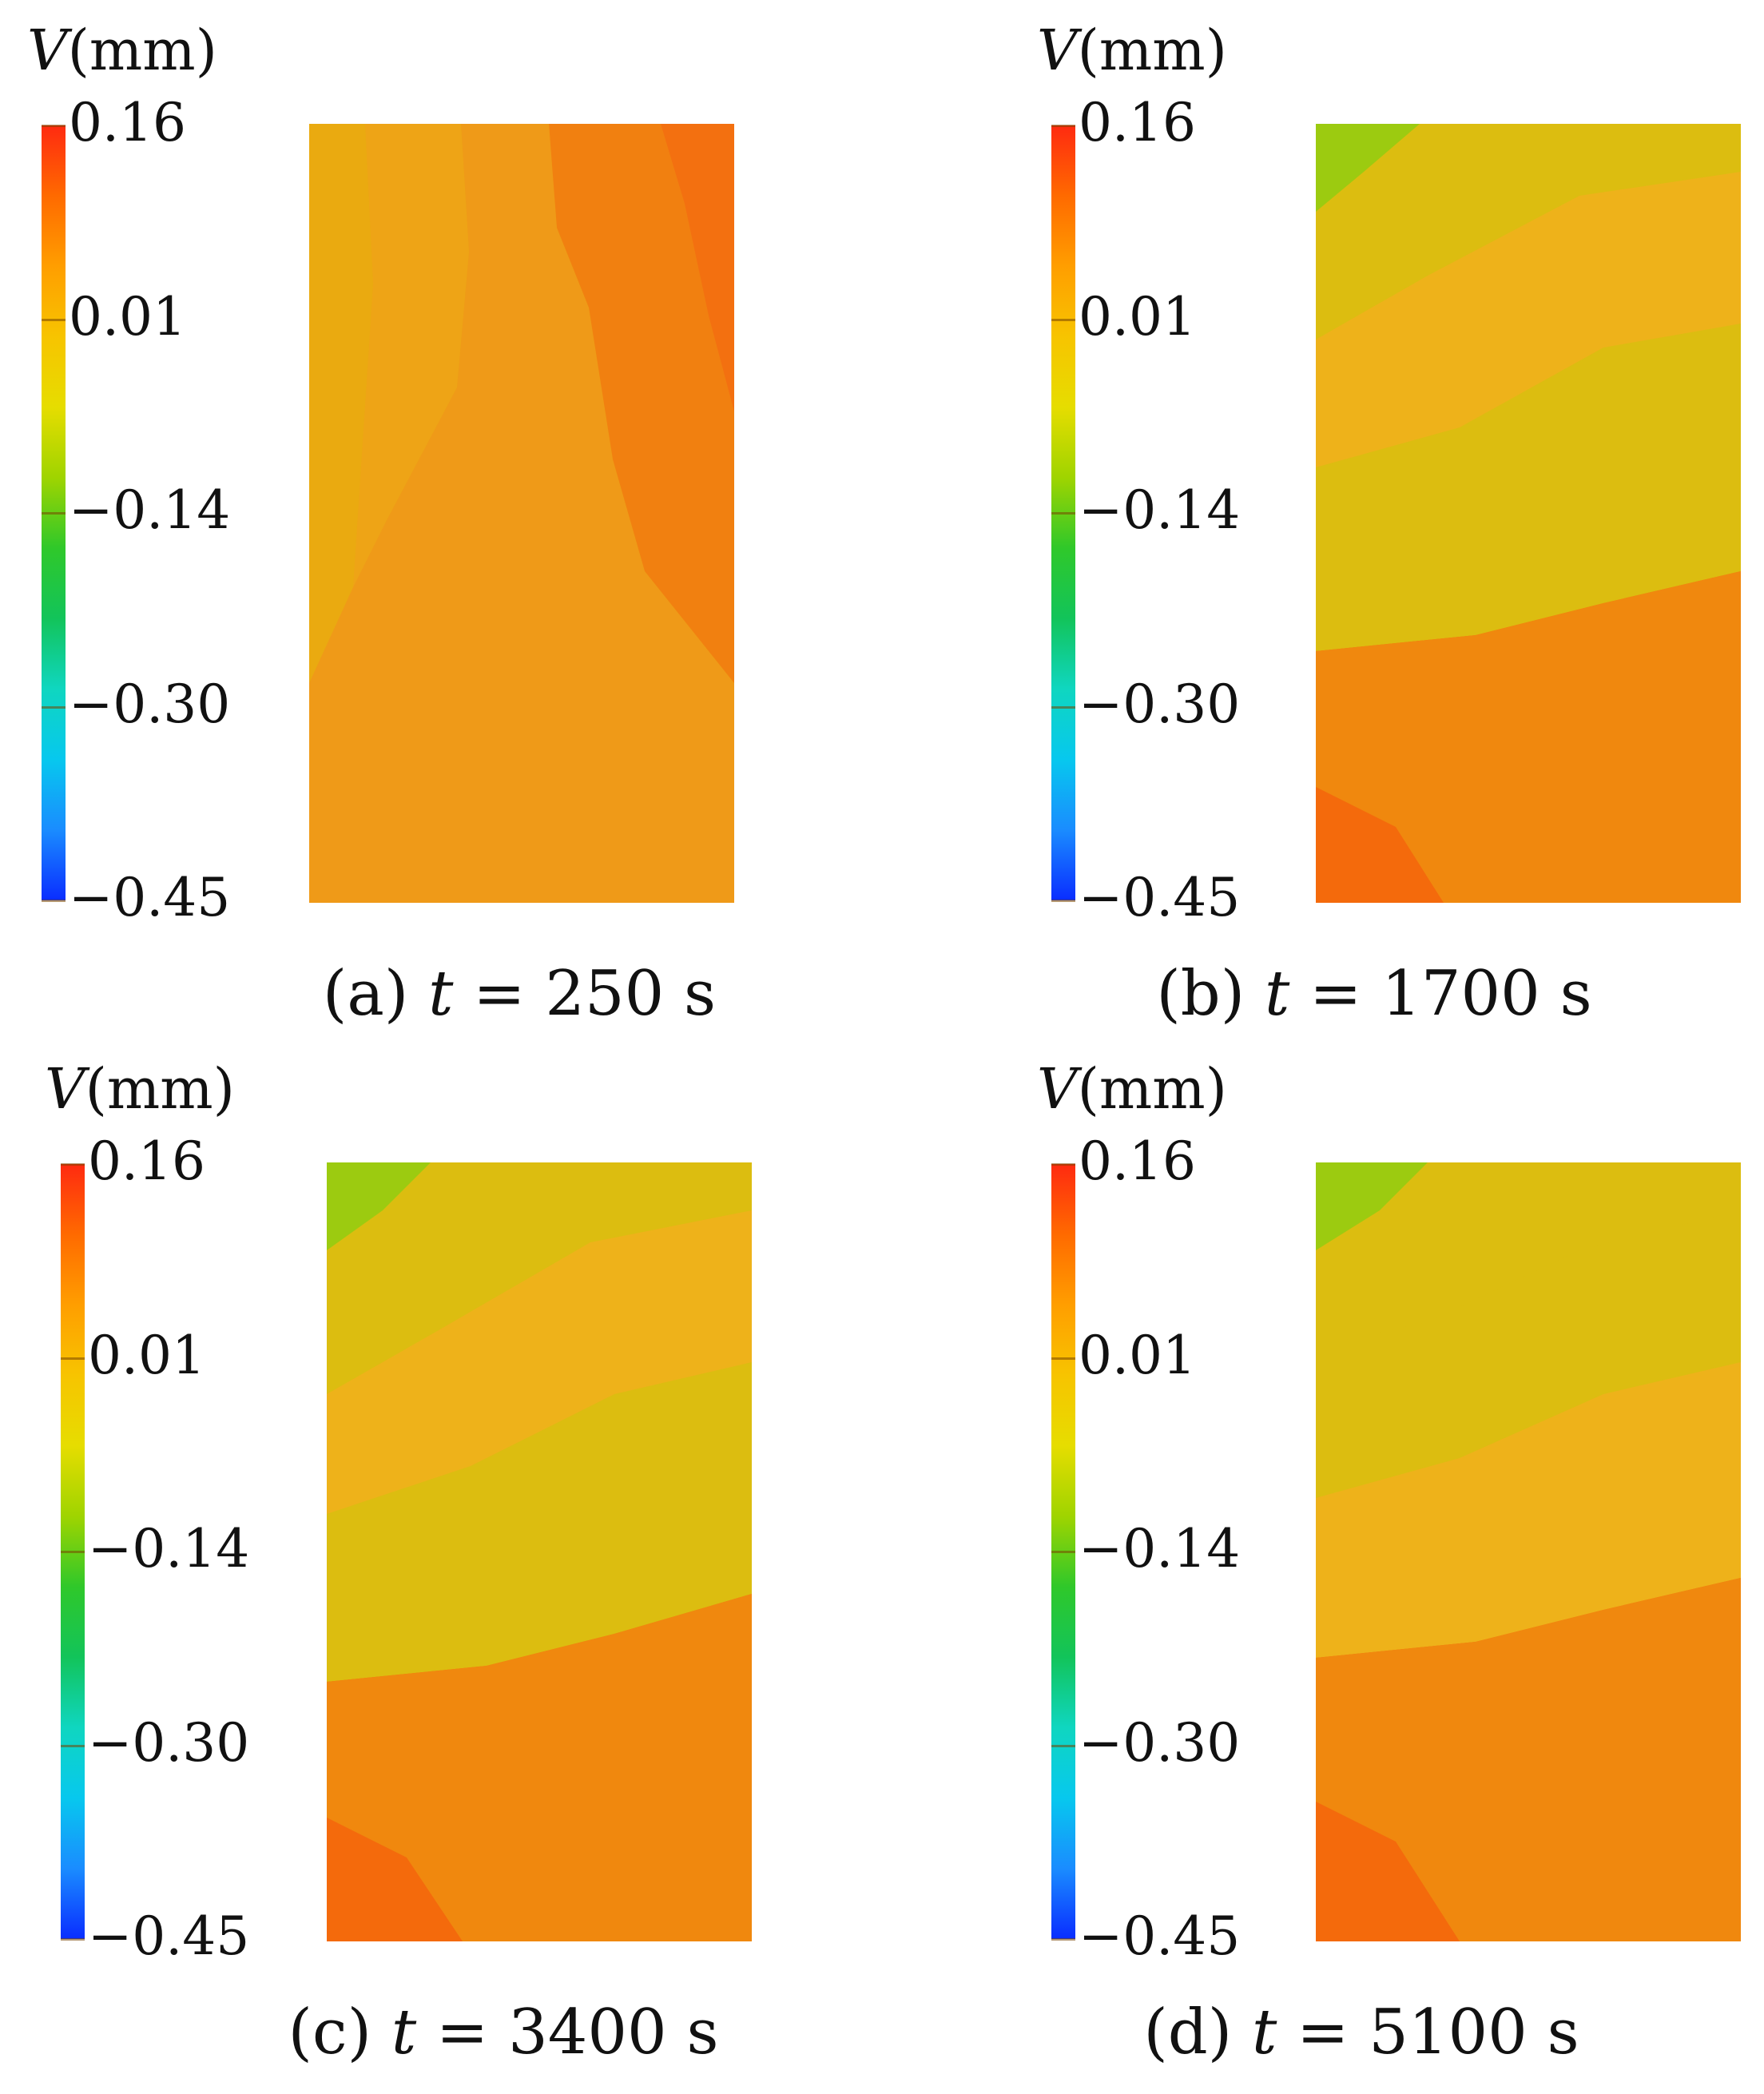 Image resolution: width=1764 pixels, height=2094 pixels. What do you see at coordinates (365, 994) in the screenshot?
I see `panel-label: (a)` at bounding box center [365, 994].